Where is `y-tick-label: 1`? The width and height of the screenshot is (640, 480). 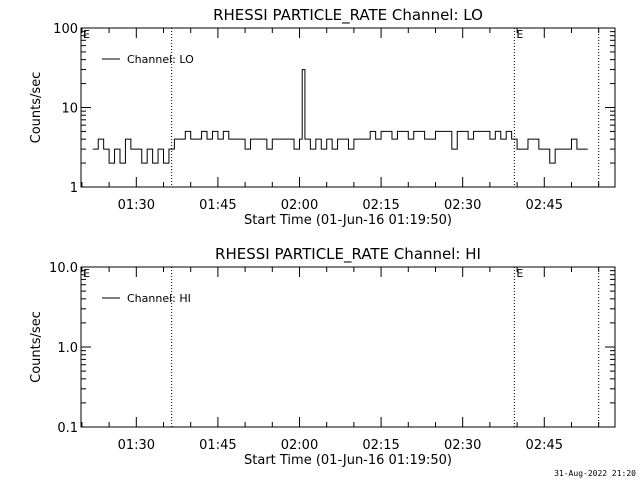
y-tick-label: 1 is located at coordinates (74, 188).